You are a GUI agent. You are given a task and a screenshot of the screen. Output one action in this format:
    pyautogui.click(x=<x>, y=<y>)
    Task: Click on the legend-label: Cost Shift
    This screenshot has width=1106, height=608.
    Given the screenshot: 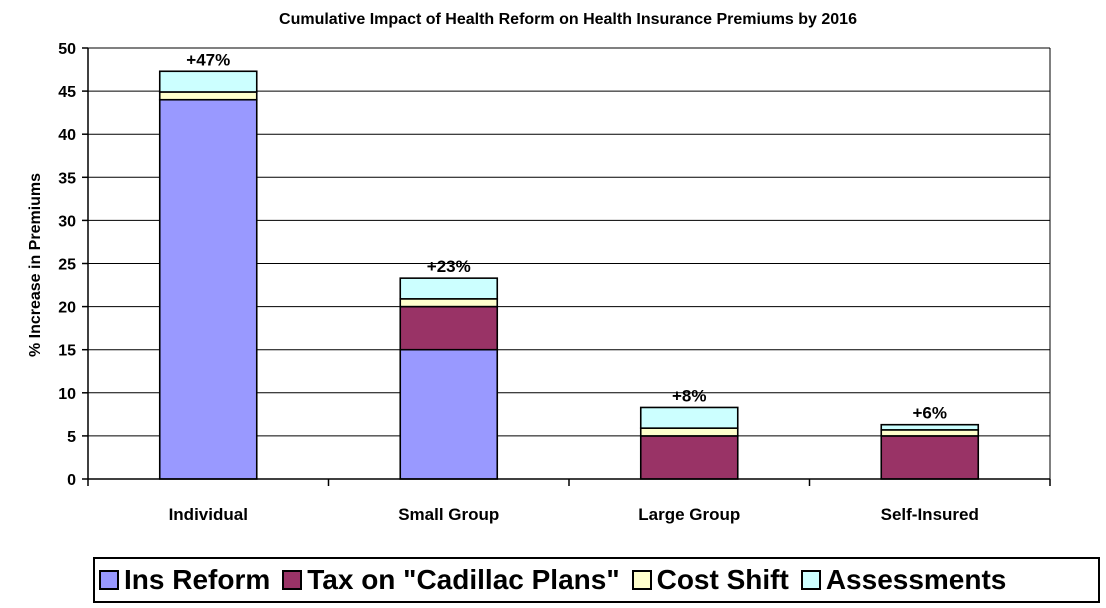 What is the action you would take?
    pyautogui.click(x=722, y=579)
    